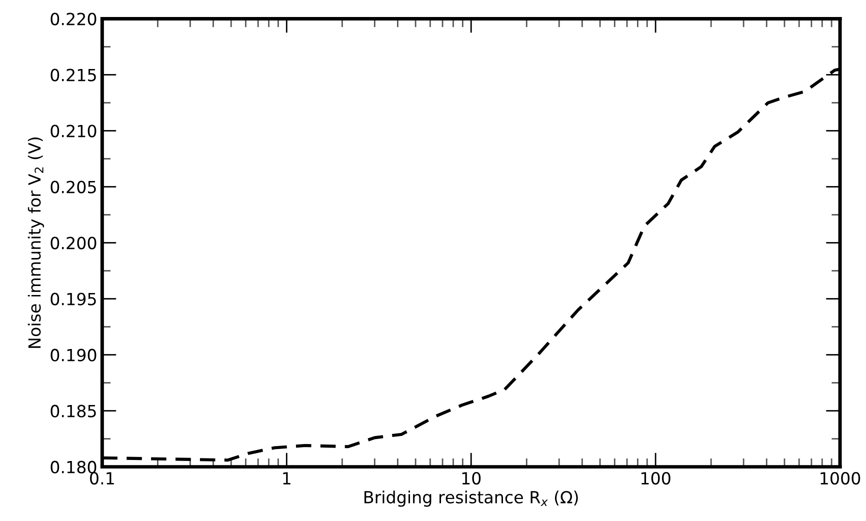 Image resolution: width=866 pixels, height=521 pixels. I want to click on y-axis-title: Noise immunity for V$_{2}$ (V), so click(36, 243).